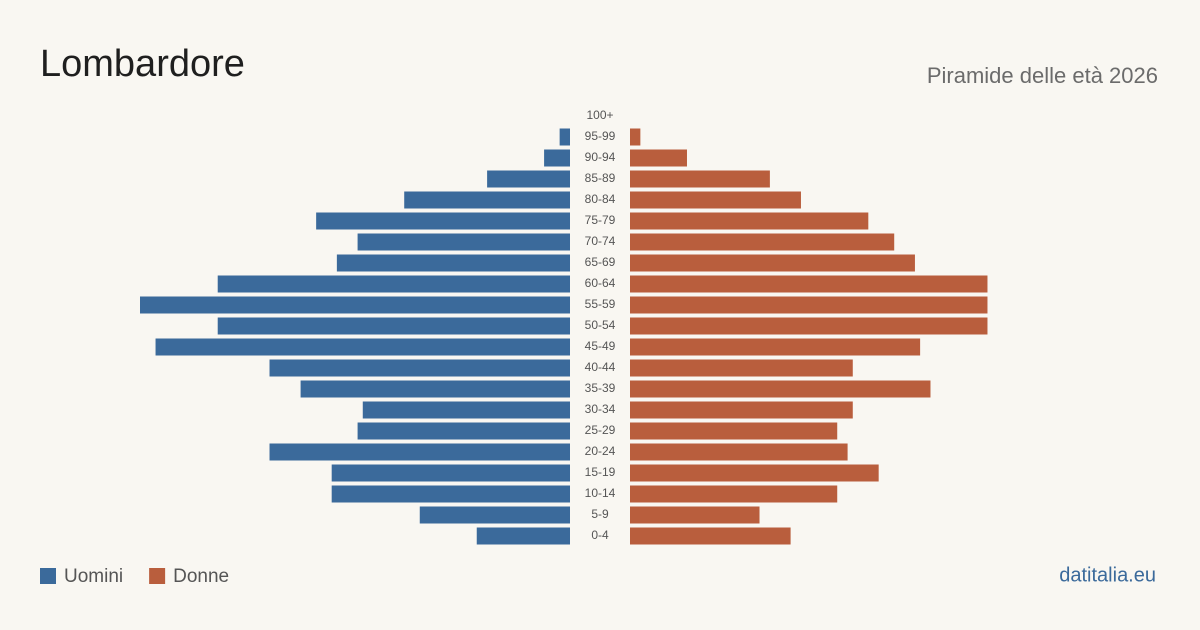 The height and width of the screenshot is (630, 1200). I want to click on age-label: 5-9, so click(600, 514).